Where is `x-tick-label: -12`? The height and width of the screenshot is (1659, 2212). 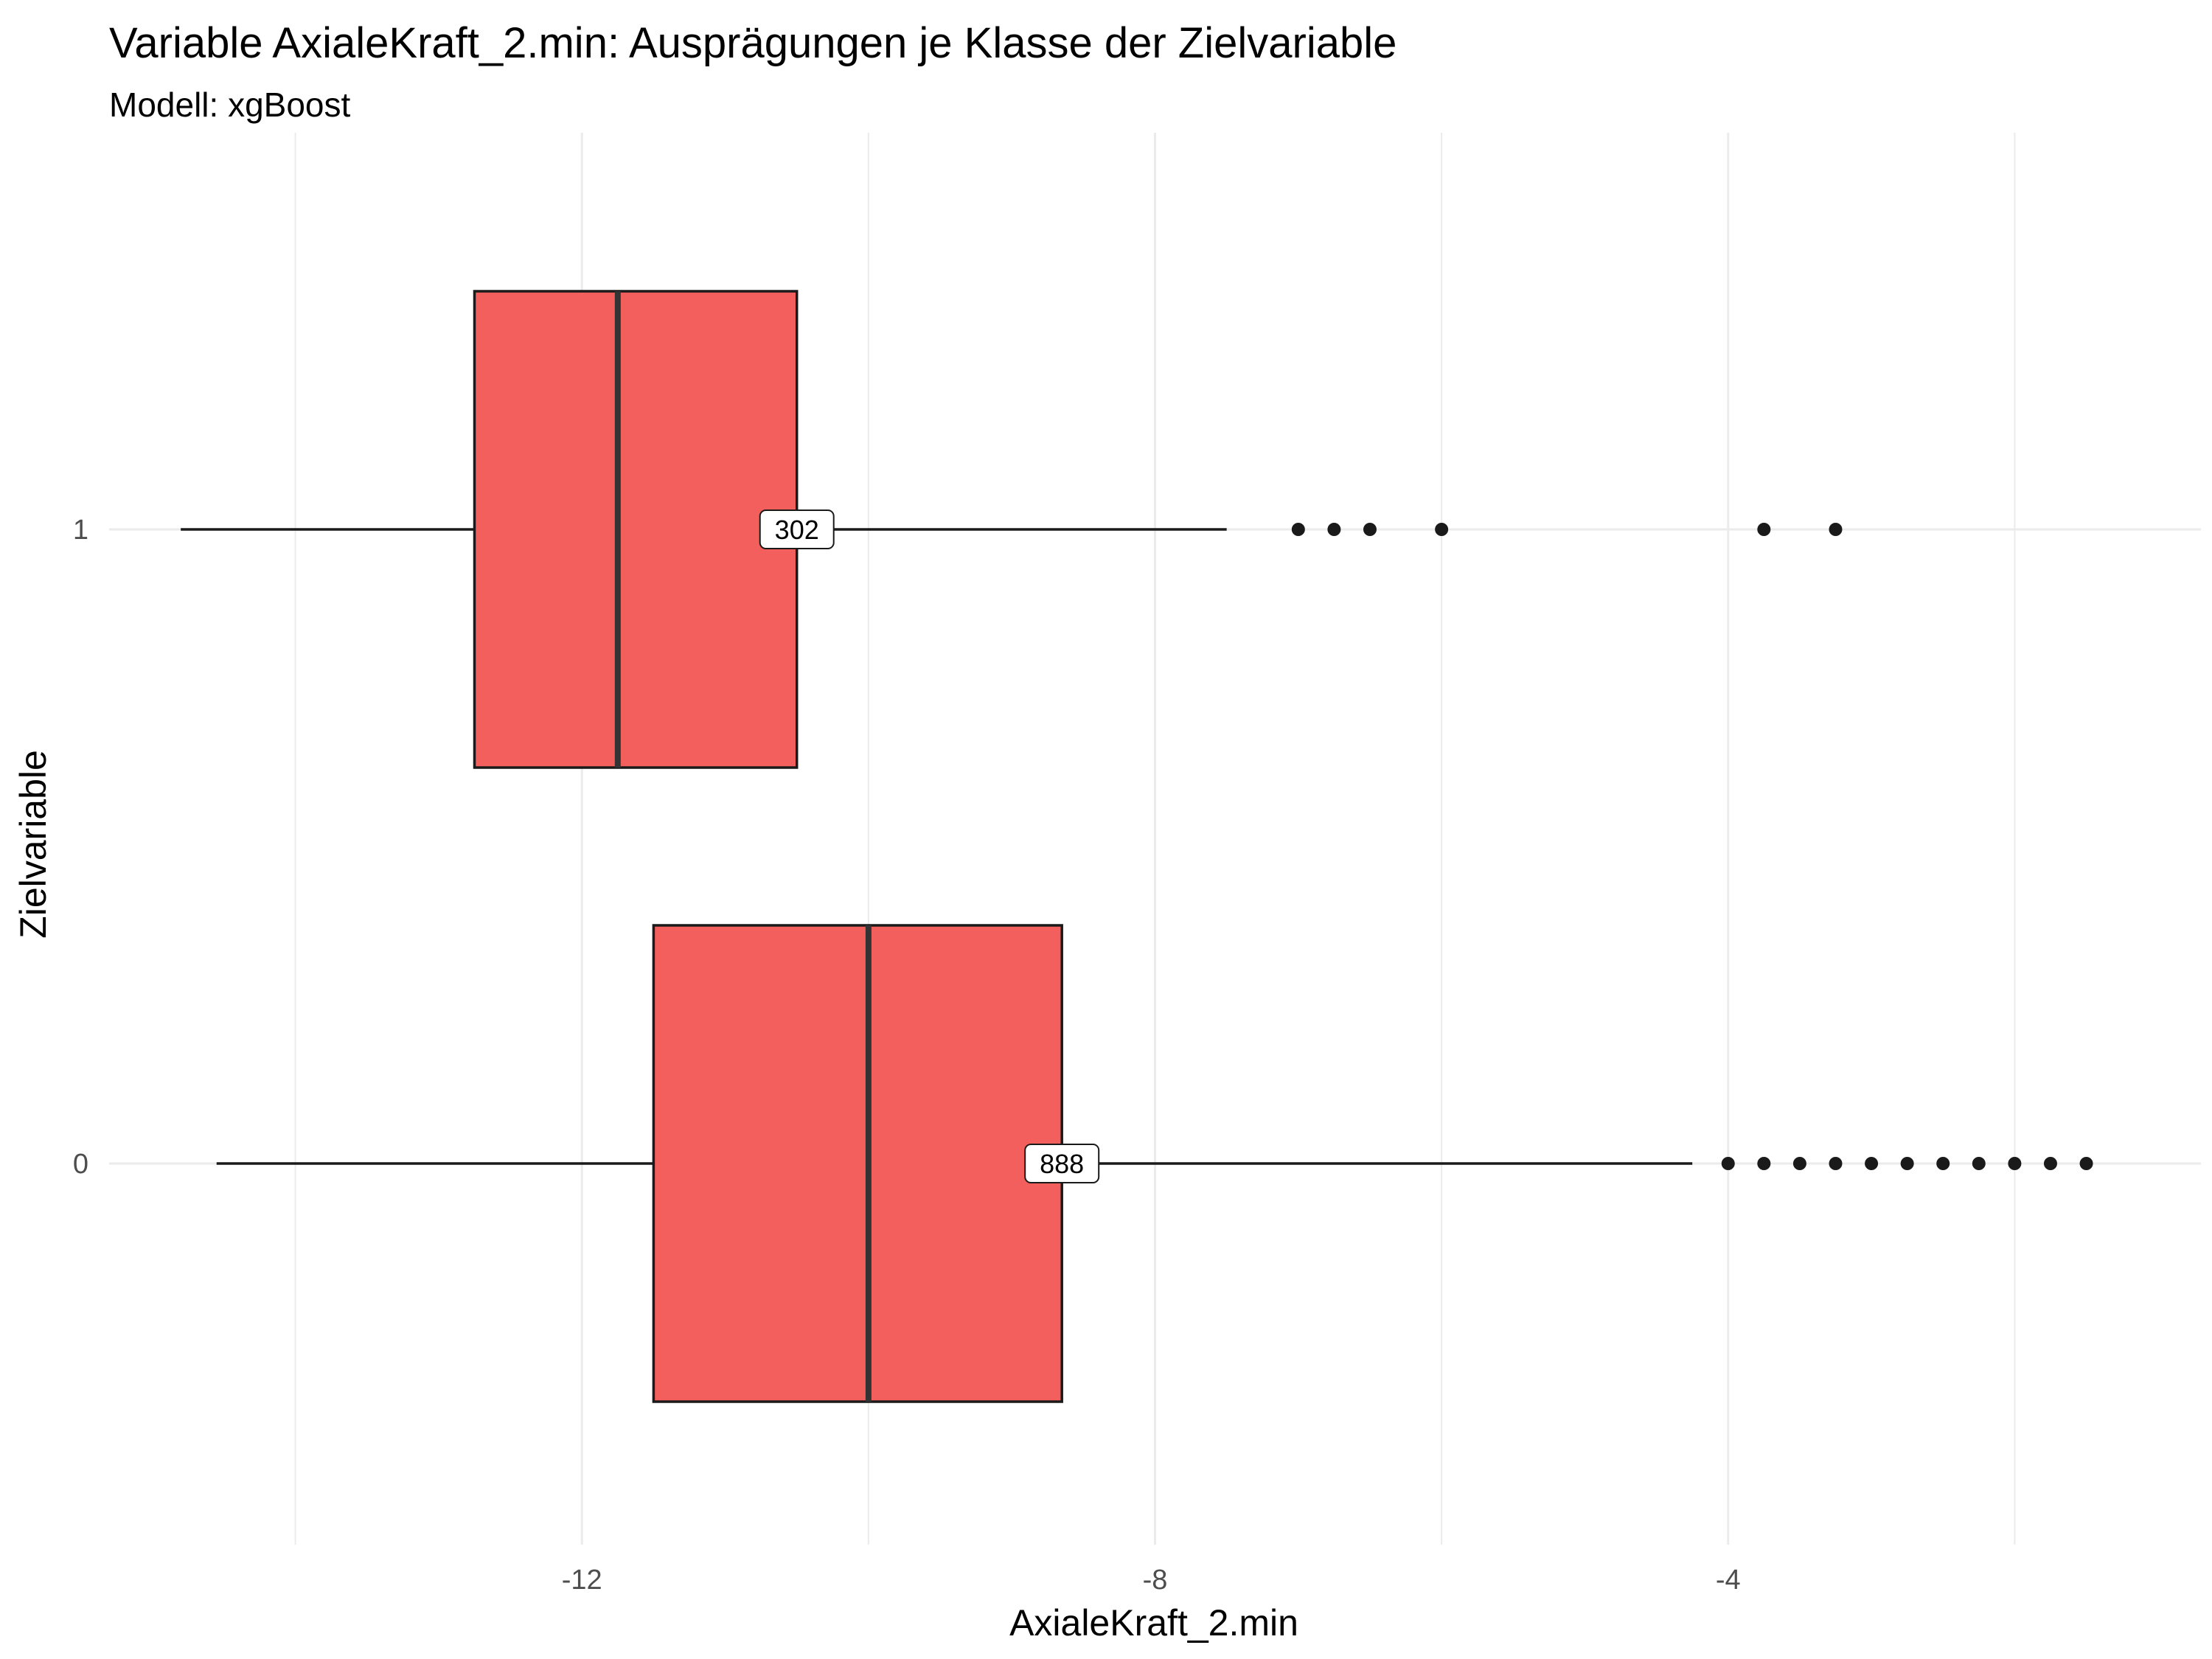 x-tick-label: -12 is located at coordinates (582, 1580).